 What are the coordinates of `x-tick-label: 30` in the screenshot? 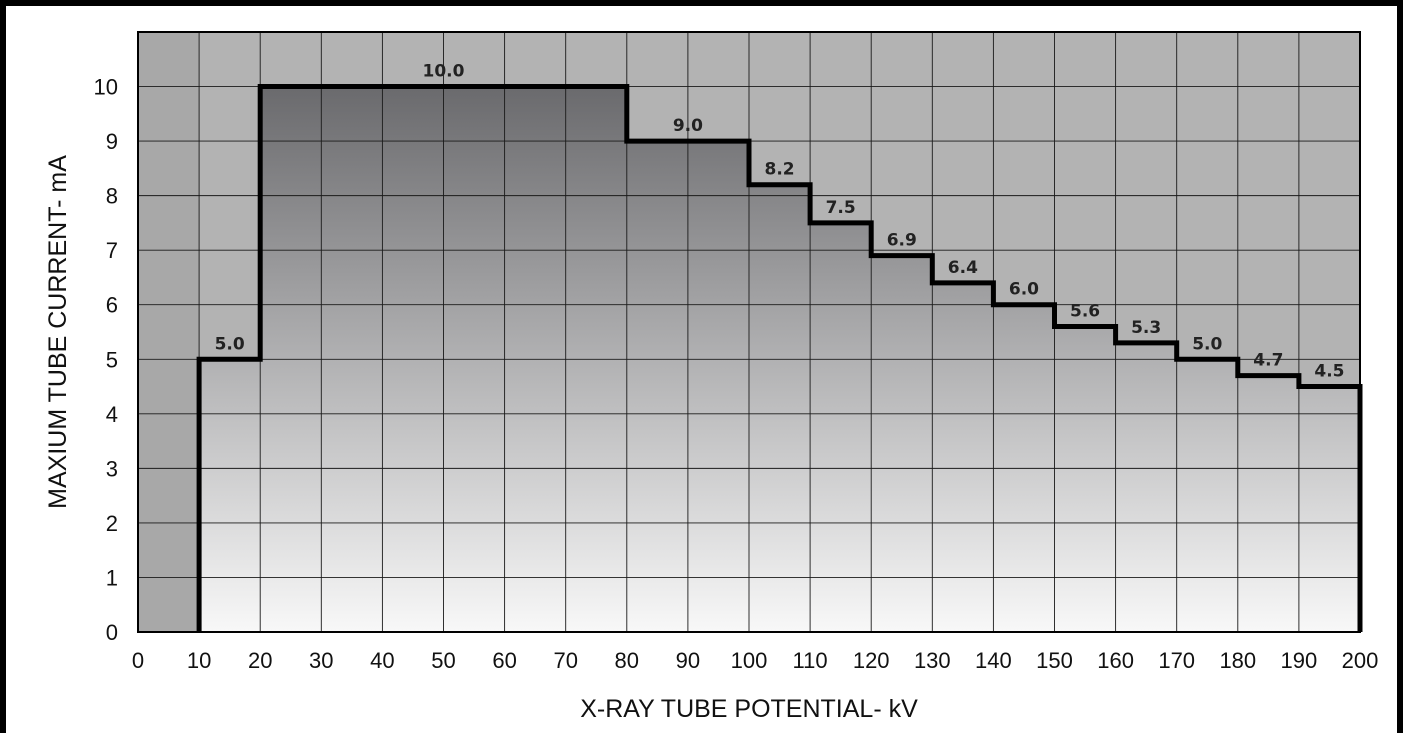 It's located at (321, 660).